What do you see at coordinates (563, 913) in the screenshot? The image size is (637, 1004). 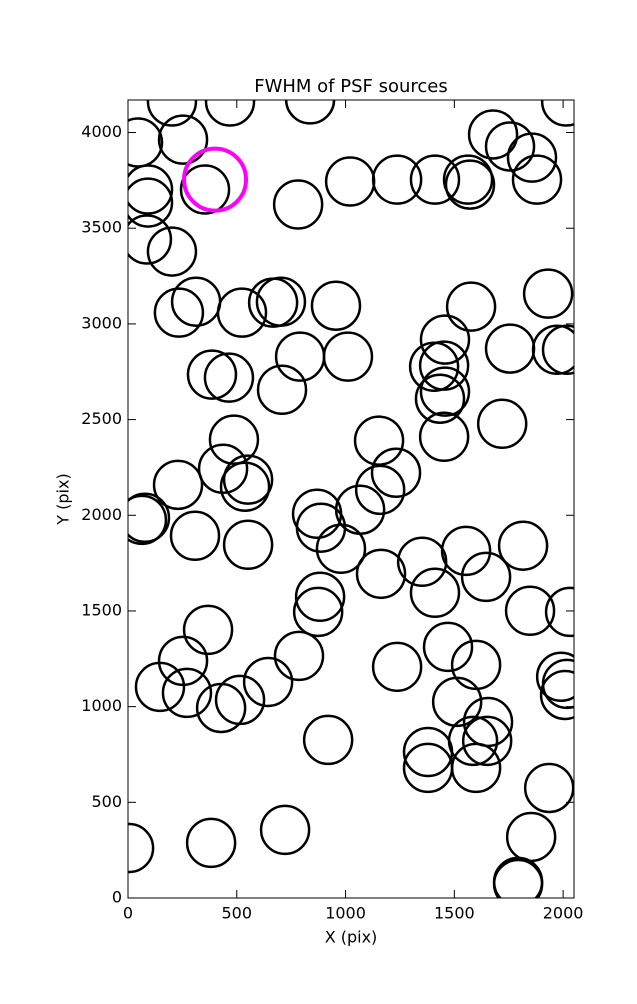 I see `x-tick-label: 2000` at bounding box center [563, 913].